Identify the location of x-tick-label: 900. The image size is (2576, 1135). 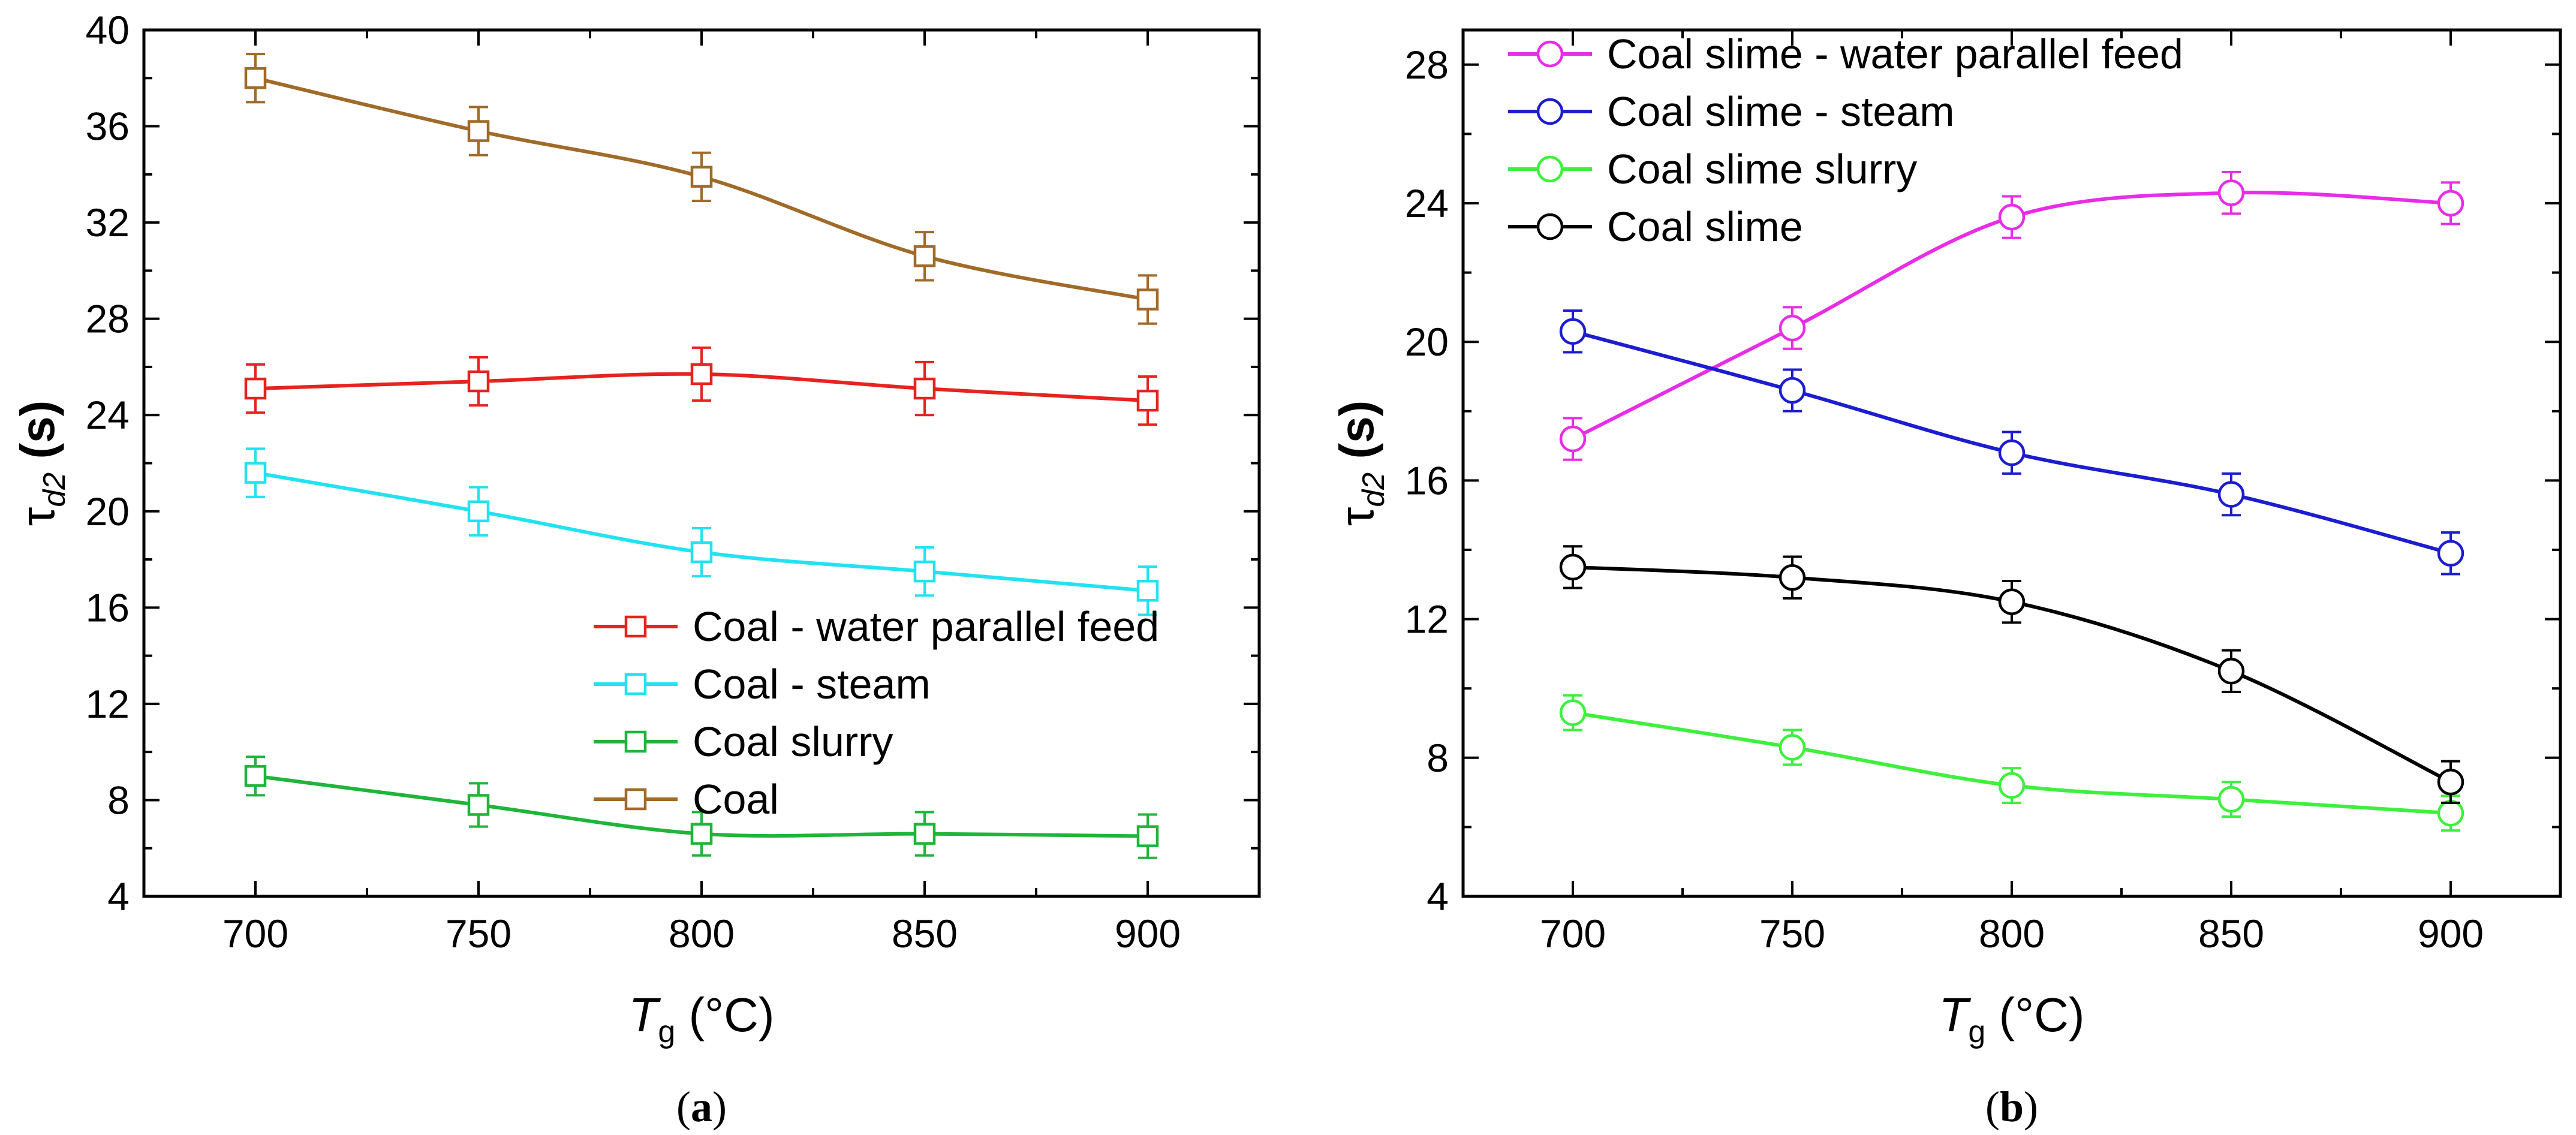
(2451, 933).